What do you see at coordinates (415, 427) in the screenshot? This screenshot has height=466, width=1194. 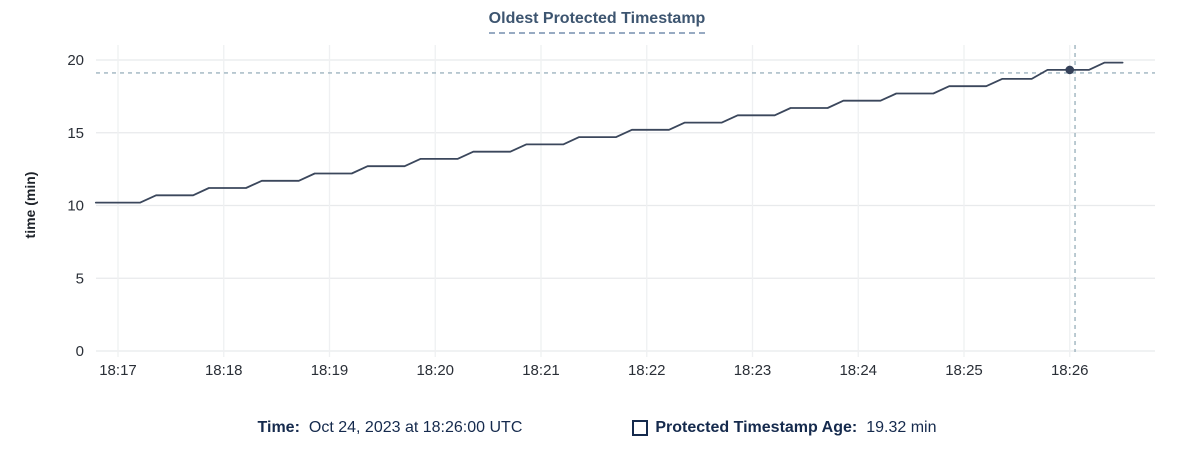 I see `tooltip-time-value: Oct 24, 2023 at 18:26:00 UTC` at bounding box center [415, 427].